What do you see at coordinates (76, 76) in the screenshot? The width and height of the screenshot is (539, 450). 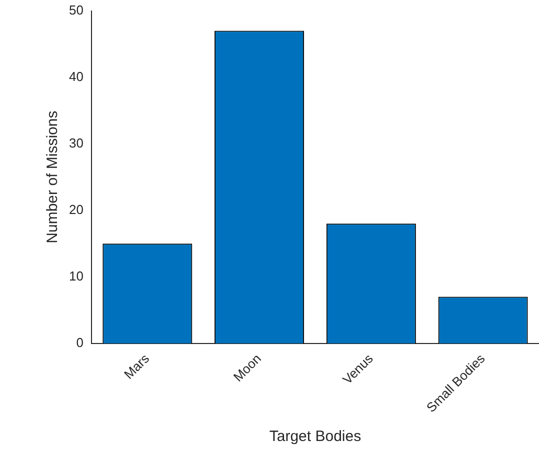 I see `y-tick-label: 40` at bounding box center [76, 76].